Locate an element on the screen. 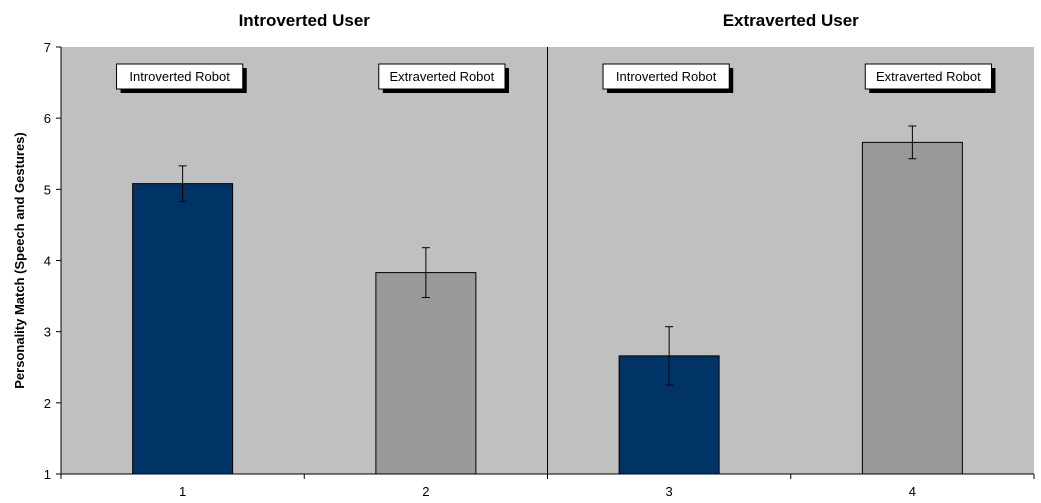 Image resolution: width=1041 pixels, height=503 pixels. y-tick-label: 2 is located at coordinates (47, 403).